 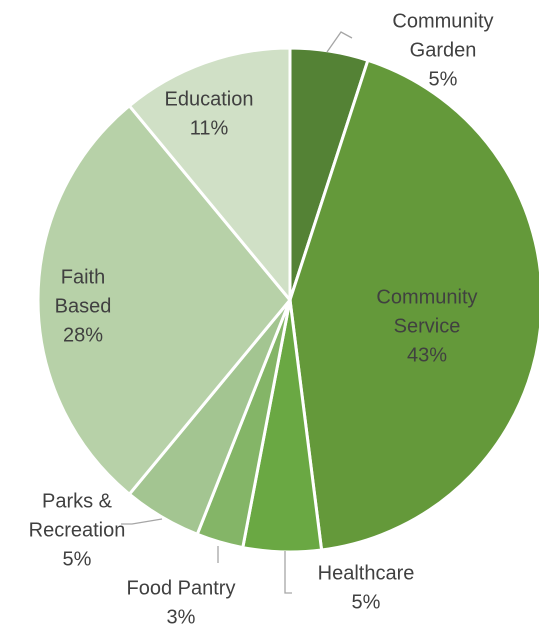 What do you see at coordinates (181, 588) in the screenshot?
I see `slice-category-label: Food Pantry` at bounding box center [181, 588].